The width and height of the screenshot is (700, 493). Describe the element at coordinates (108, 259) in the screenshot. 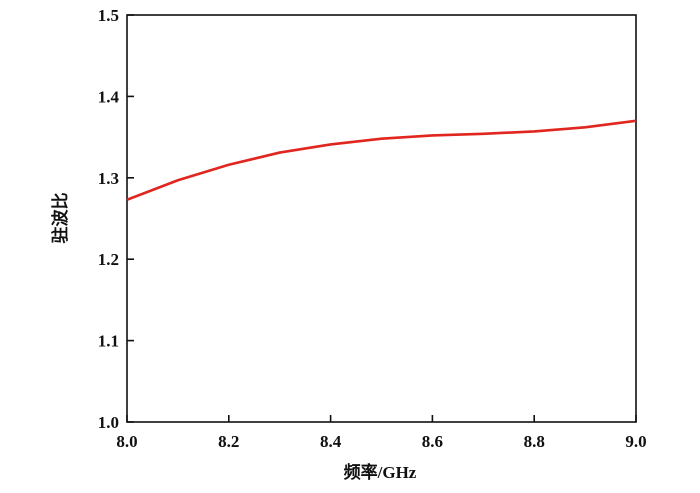

I see `y-tick-label: 1.2` at that location.